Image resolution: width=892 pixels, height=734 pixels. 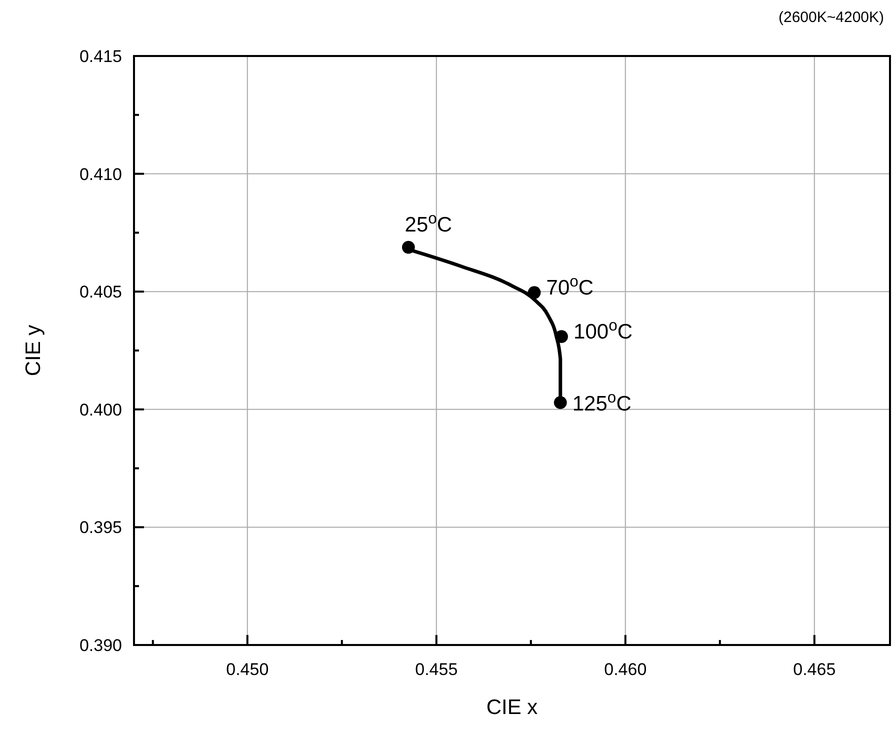 What do you see at coordinates (625, 669) in the screenshot?
I see `x-tick-label: 0.460` at bounding box center [625, 669].